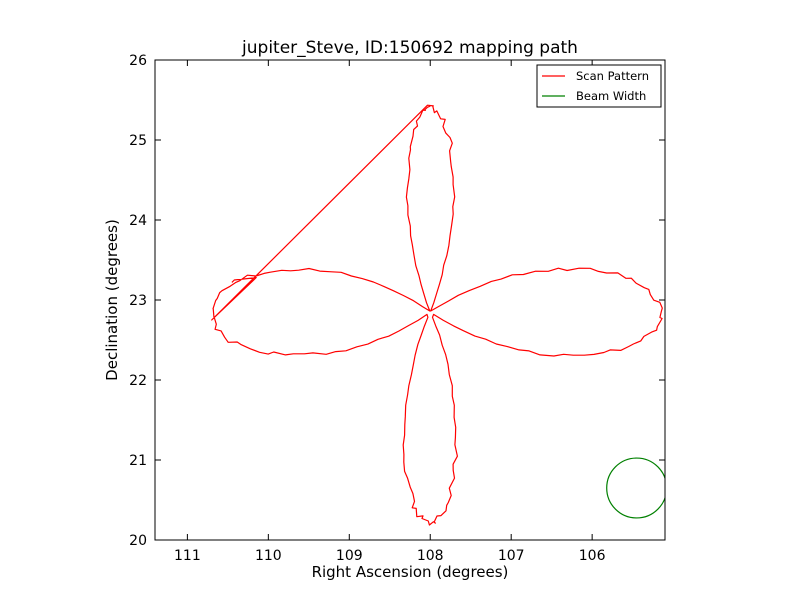  Describe the element at coordinates (138, 221) in the screenshot. I see `y-tick-label: 24` at that location.